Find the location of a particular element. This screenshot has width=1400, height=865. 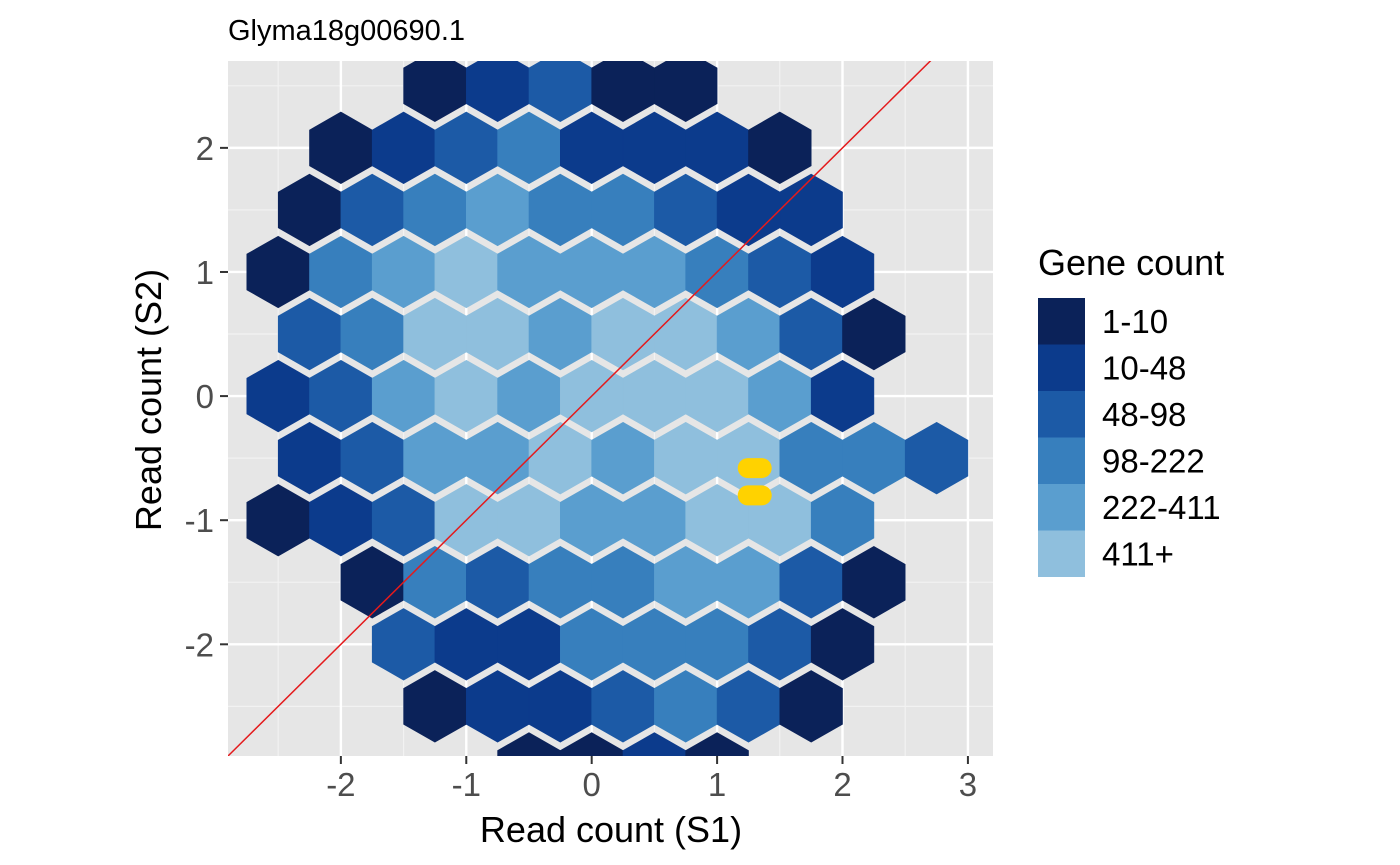

legend-title: Gene count is located at coordinates (1131, 262).